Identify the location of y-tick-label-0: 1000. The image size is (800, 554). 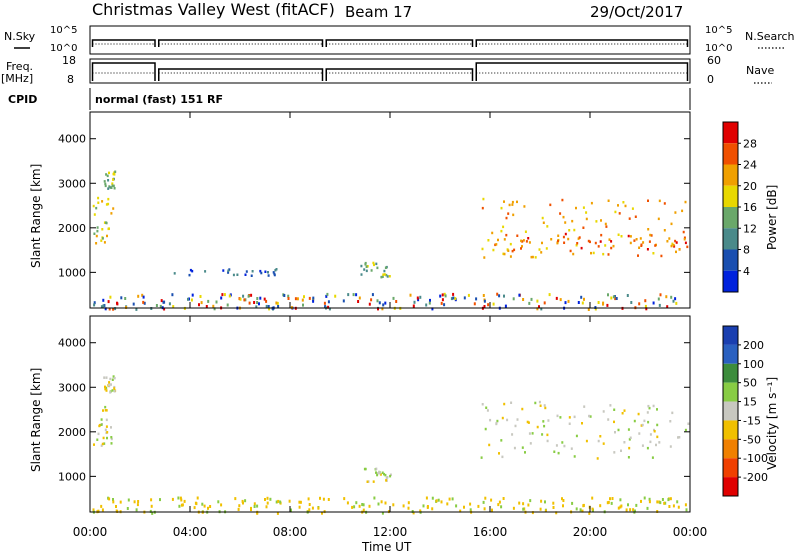
(72, 272).